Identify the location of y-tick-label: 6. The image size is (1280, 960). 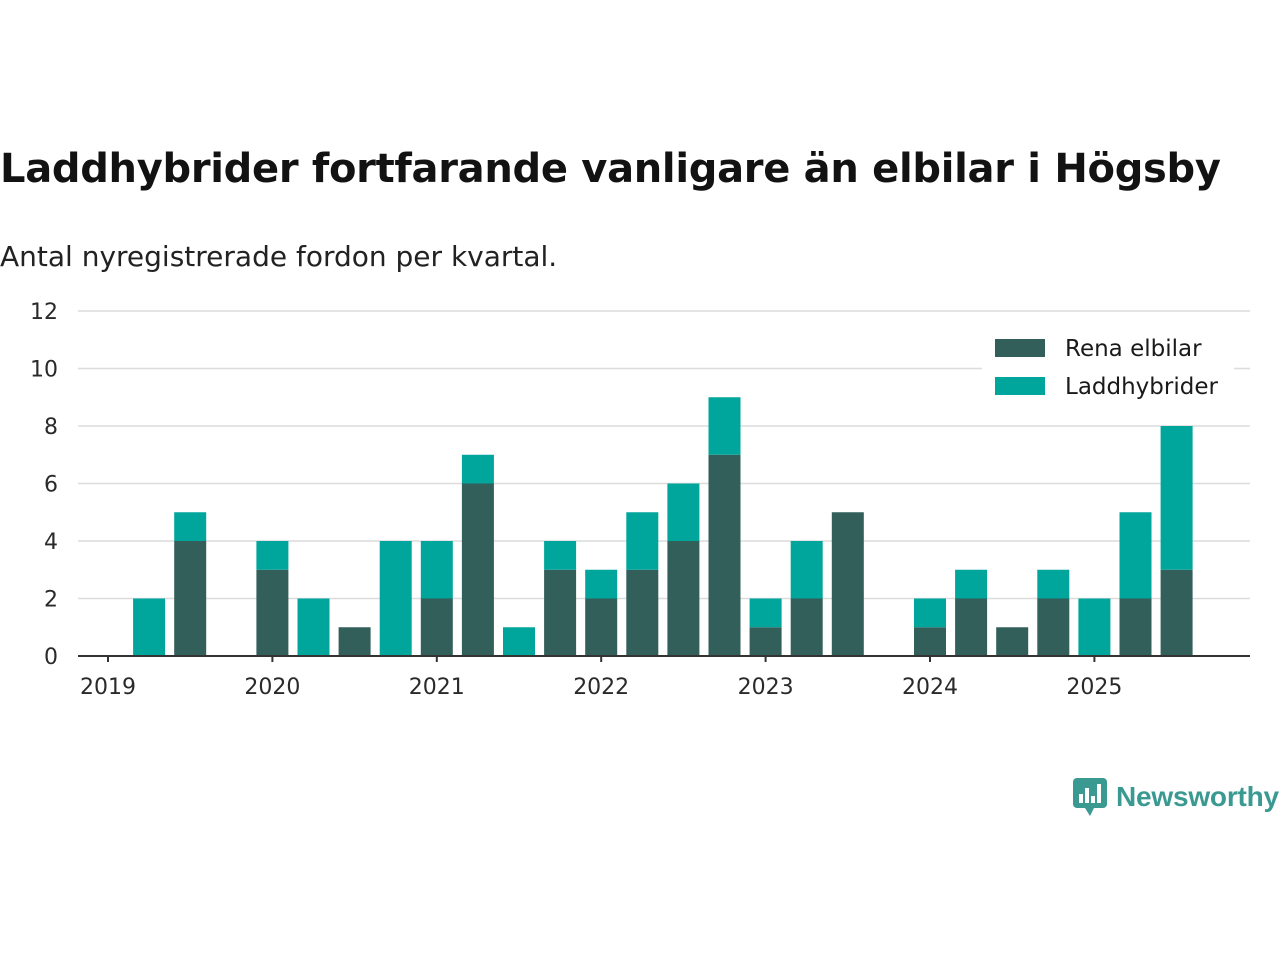
(51, 485).